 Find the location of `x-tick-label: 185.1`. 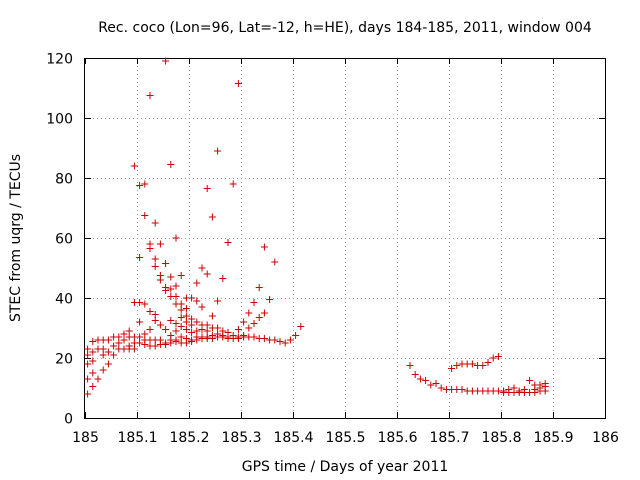

x-tick-label: 185.1 is located at coordinates (137, 438).